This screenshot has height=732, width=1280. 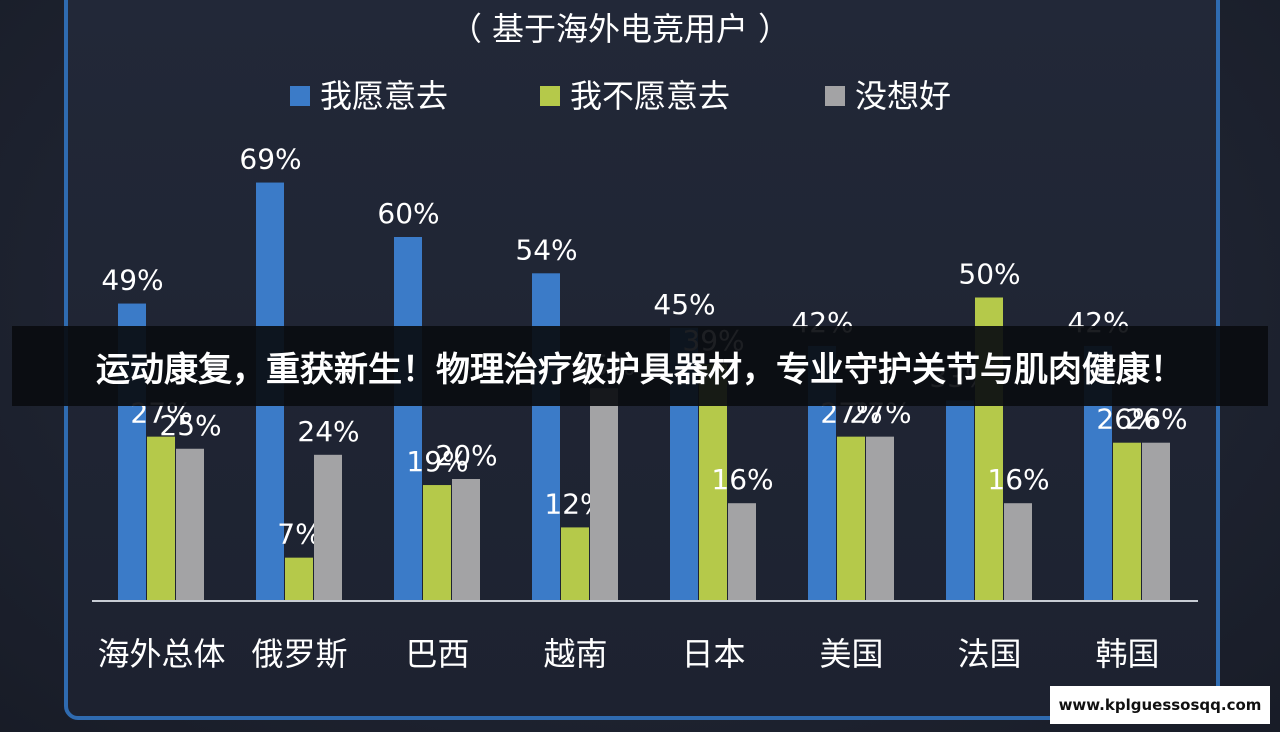 I want to click on watermark-text: www.kplguessosqq.com, so click(x=1160, y=705).